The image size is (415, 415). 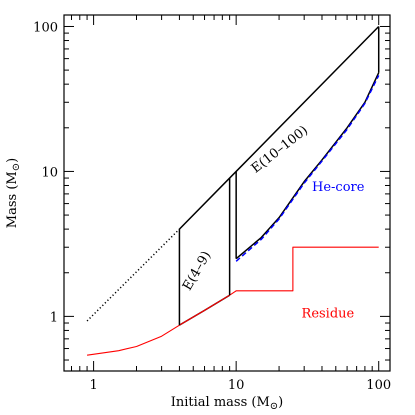 What do you see at coordinates (93, 385) in the screenshot?
I see `x-tick-label: 1` at bounding box center [93, 385].